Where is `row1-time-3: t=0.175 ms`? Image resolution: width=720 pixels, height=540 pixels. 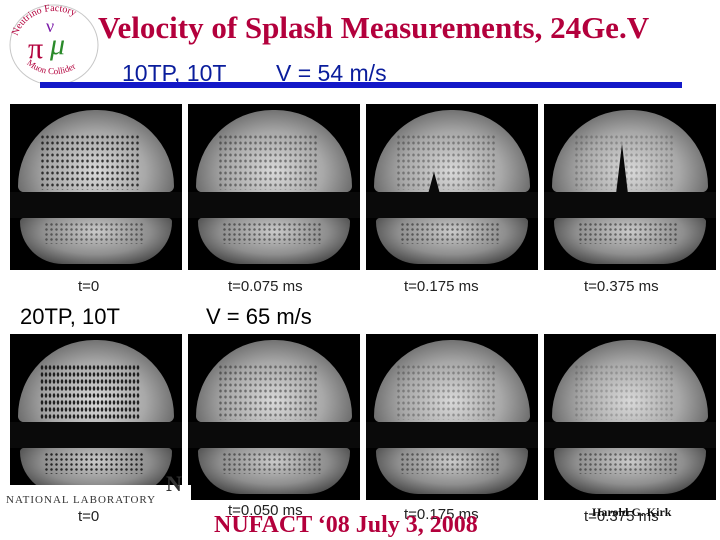 row1-time-3: t=0.175 ms is located at coordinates (441, 286).